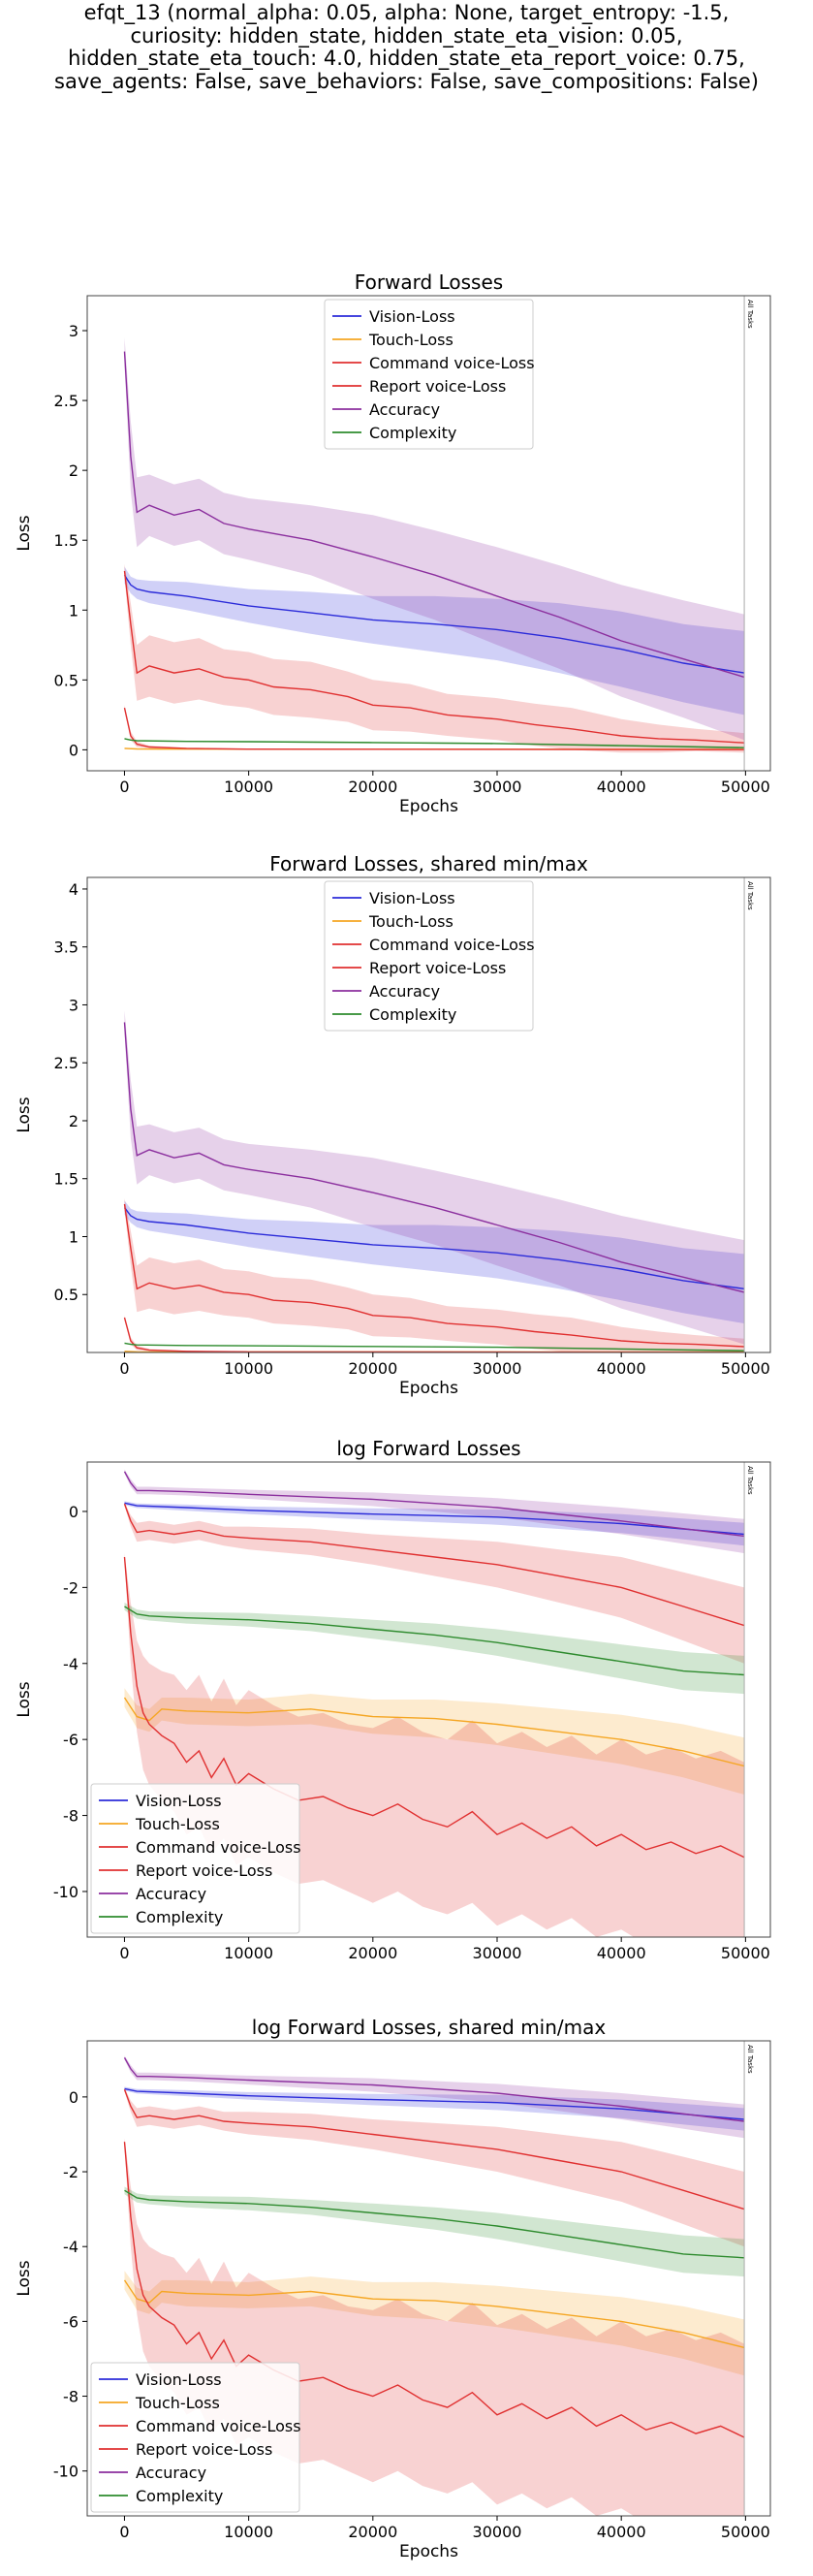 The width and height of the screenshot is (813, 2576). I want to click on y-tick-label: 2, so click(73, 1121).